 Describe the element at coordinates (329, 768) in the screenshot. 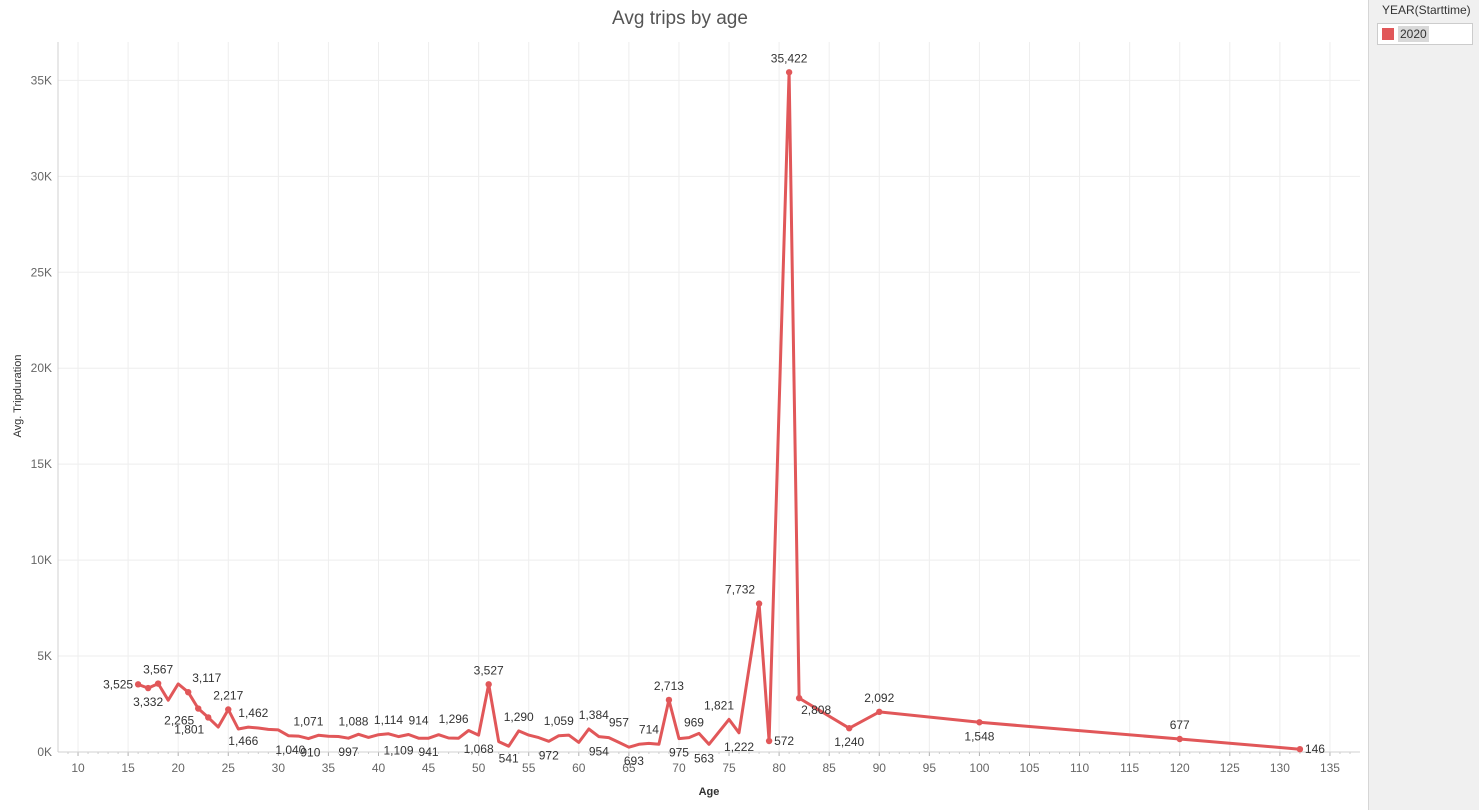

I see `x-tick-label: 35` at that location.